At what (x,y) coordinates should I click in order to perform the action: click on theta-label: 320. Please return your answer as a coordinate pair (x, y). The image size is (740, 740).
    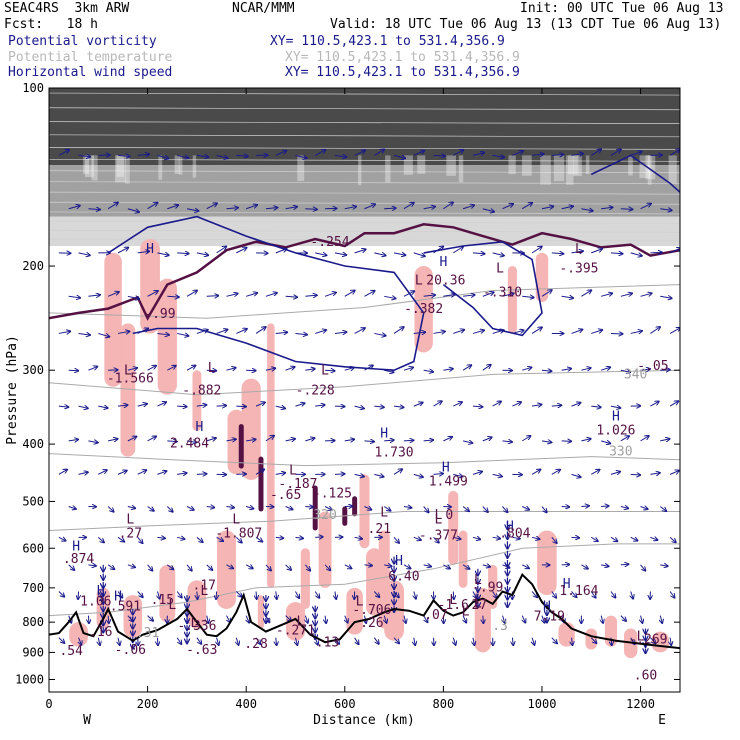
    Looking at the image, I should click on (324, 515).